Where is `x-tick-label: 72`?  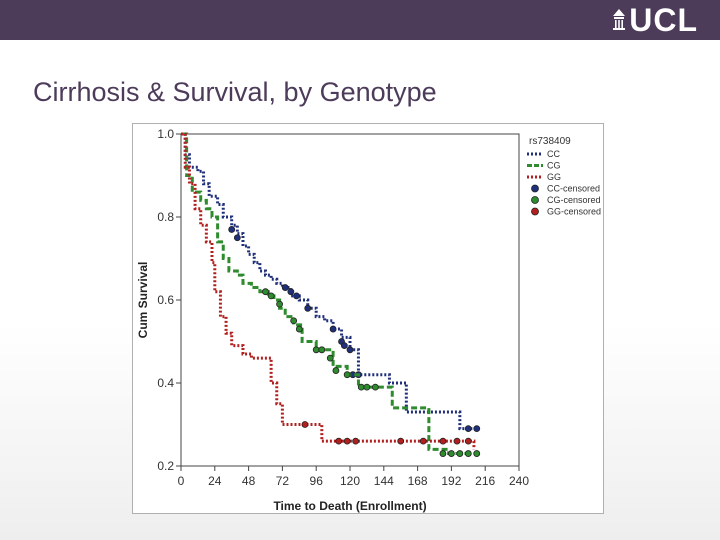 x-tick-label: 72 is located at coordinates (283, 481).